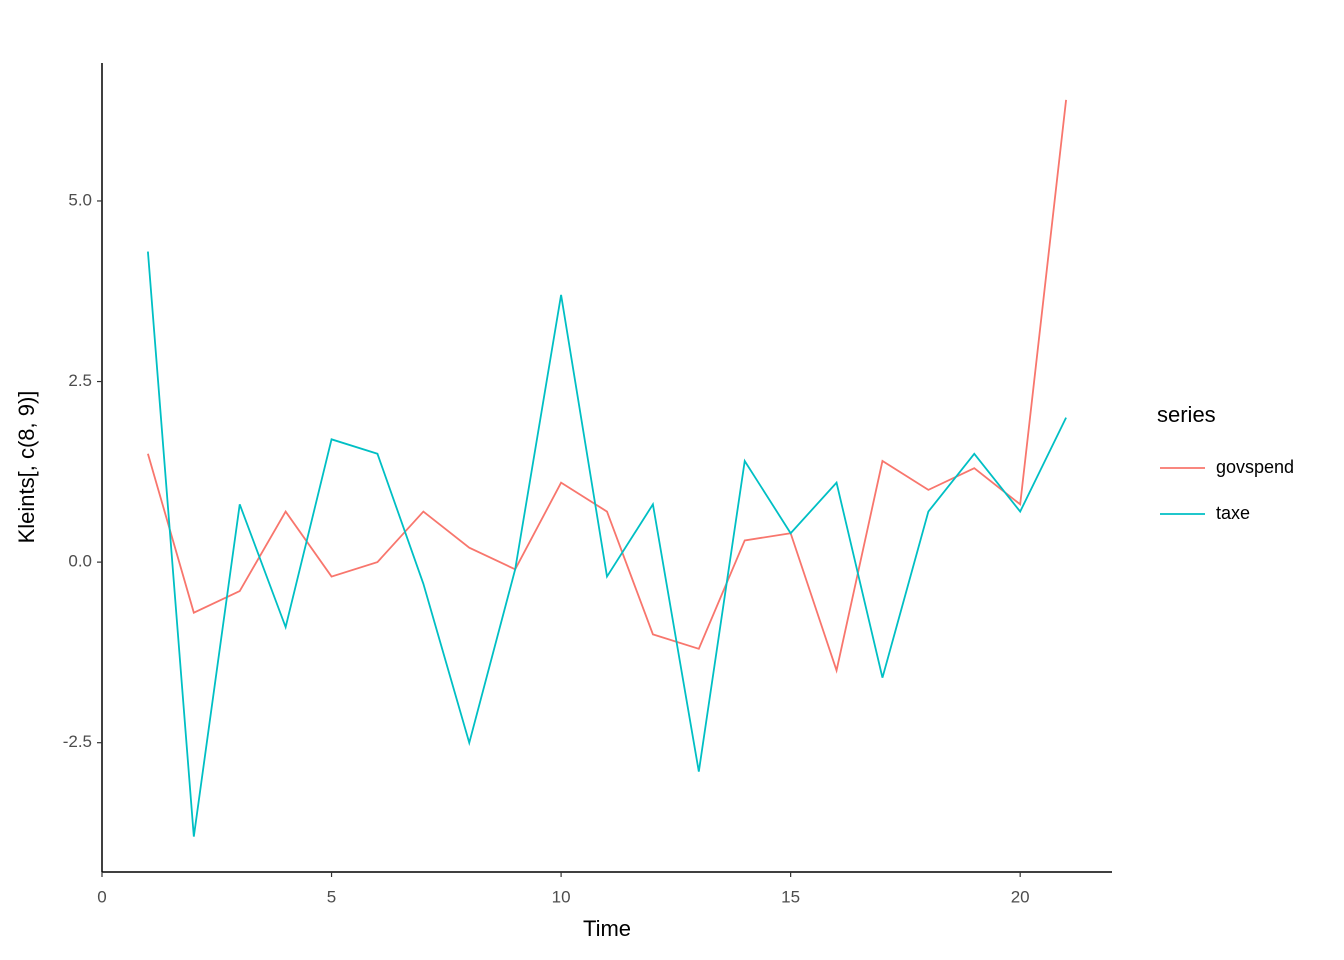  Describe the element at coordinates (26, 467) in the screenshot. I see `y-axis-title: Kleints[, c(8, 9)]` at that location.